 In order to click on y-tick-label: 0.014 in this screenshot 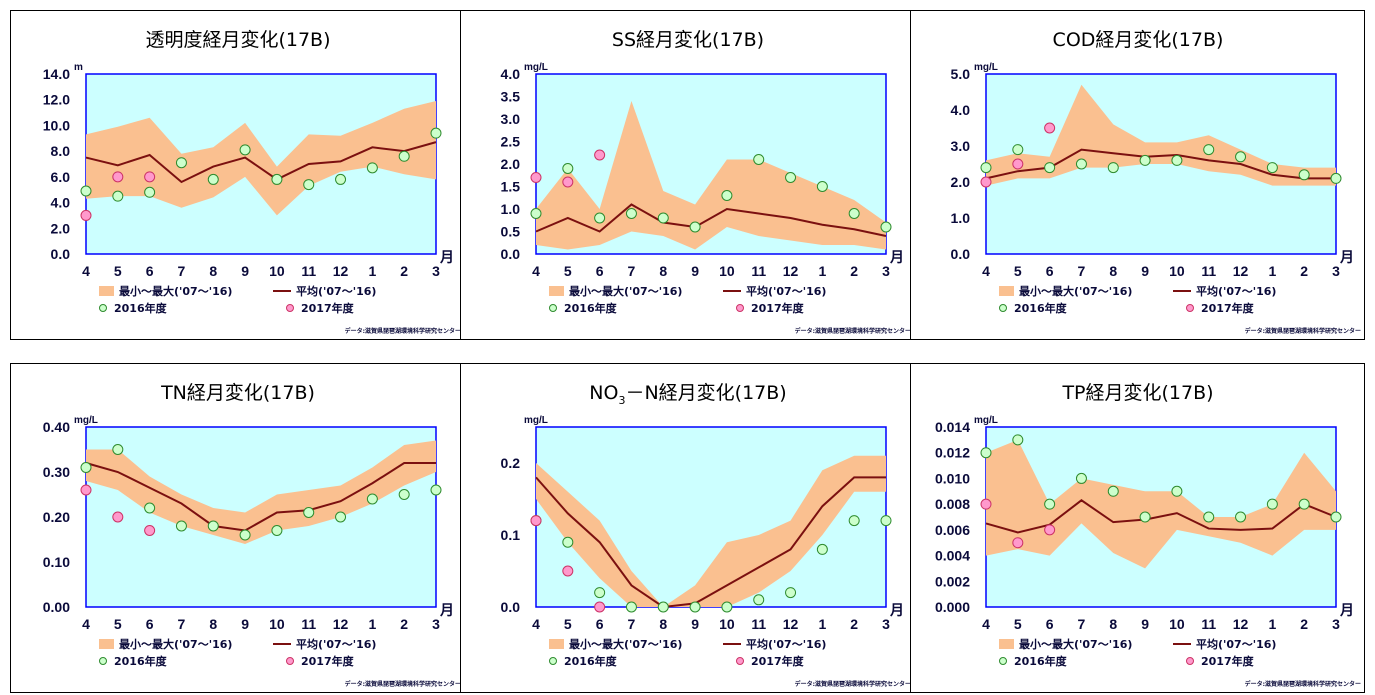, I will do `click(952, 427)`.